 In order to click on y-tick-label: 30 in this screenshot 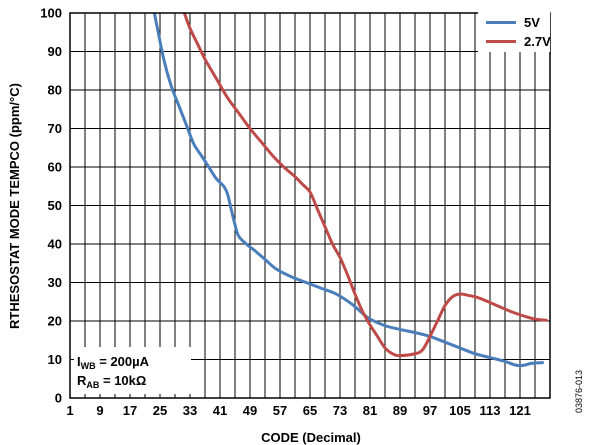, I will do `click(55, 282)`.